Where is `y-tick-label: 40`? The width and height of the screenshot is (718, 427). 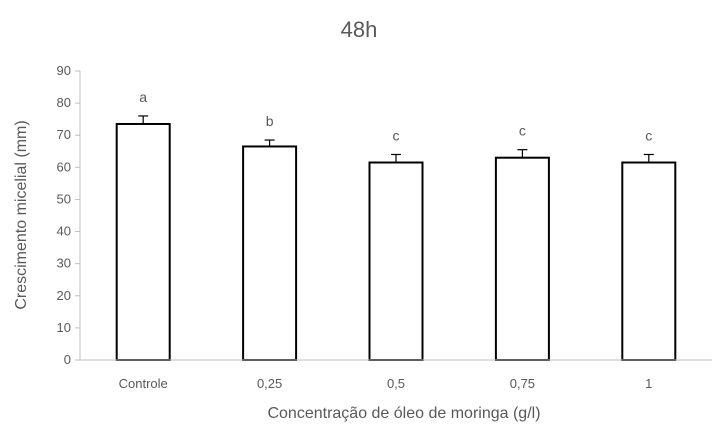
y-tick-label: 40 is located at coordinates (64, 231).